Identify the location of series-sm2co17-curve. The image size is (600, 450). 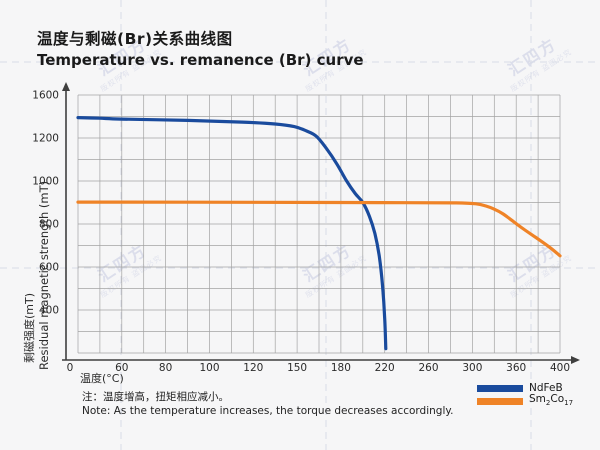
(319, 229).